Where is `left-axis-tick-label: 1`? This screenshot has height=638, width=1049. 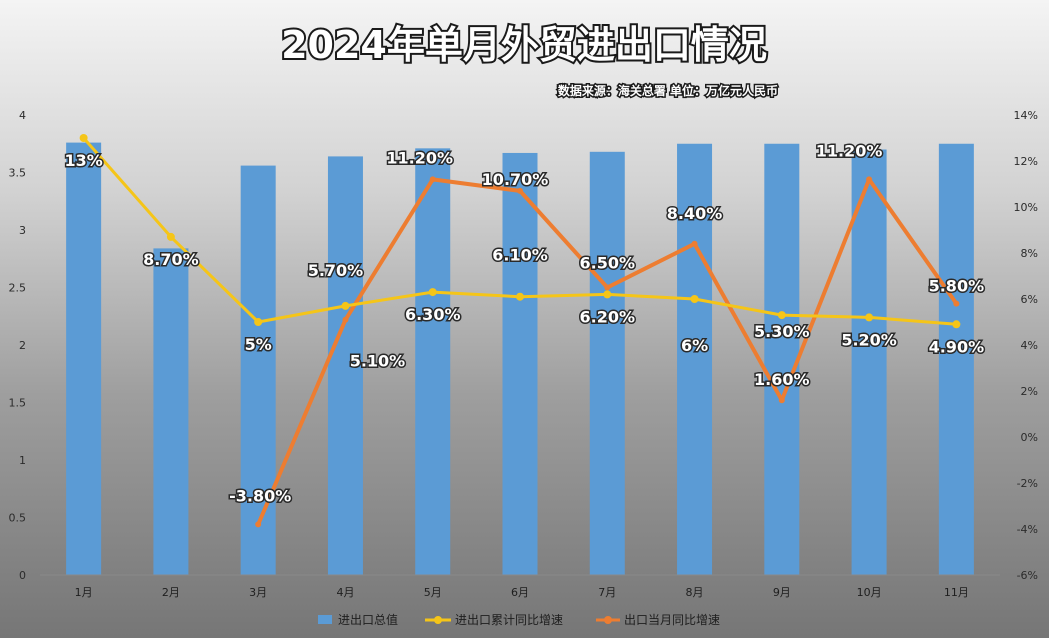 left-axis-tick-label: 1 is located at coordinates (22, 460).